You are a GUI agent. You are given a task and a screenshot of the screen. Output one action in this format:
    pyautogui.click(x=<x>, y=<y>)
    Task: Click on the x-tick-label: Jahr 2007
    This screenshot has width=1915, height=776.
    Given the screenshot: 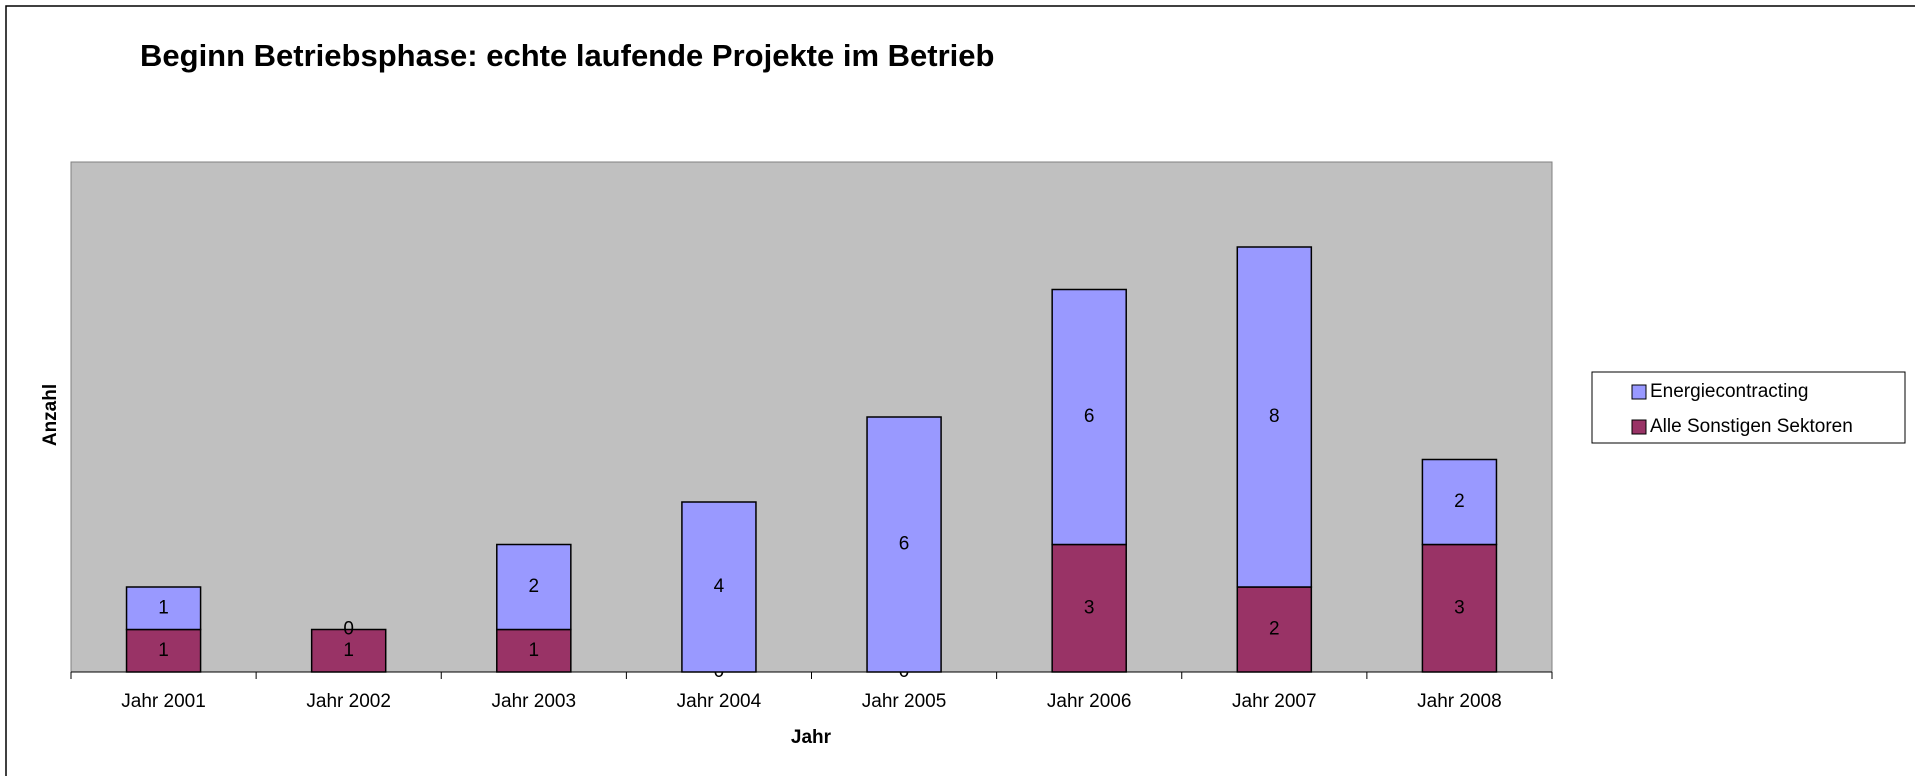 What is the action you would take?
    pyautogui.click(x=1274, y=701)
    